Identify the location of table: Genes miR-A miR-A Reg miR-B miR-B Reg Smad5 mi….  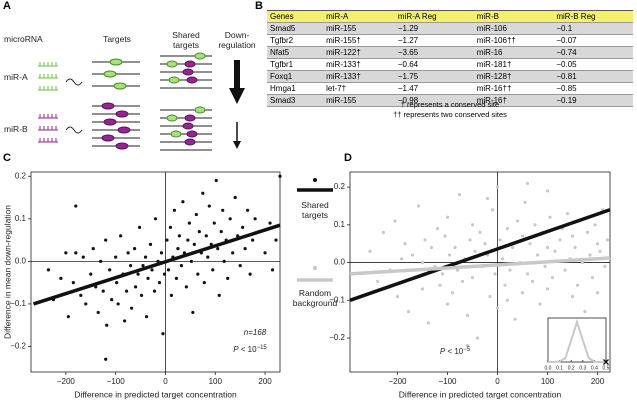
(450, 58).